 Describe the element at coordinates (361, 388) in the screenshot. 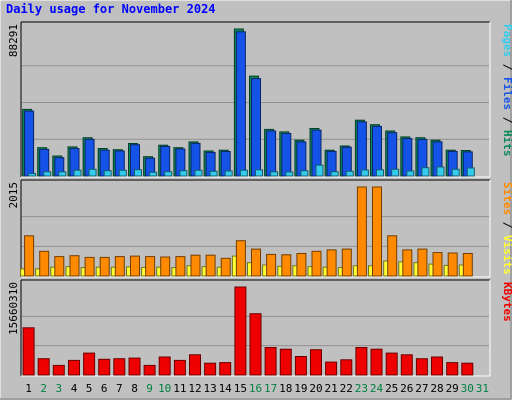

I see `x-tick-label: 23` at that location.